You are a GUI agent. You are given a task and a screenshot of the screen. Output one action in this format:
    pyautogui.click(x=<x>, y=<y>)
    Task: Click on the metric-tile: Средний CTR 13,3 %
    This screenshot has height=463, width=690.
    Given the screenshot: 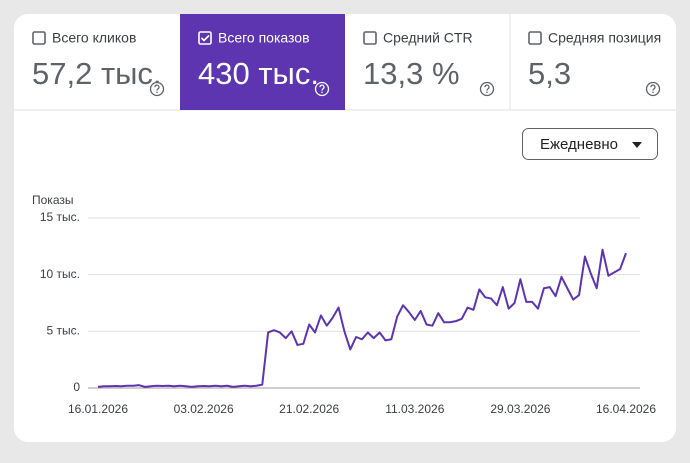 What is the action you would take?
    pyautogui.click(x=429, y=63)
    